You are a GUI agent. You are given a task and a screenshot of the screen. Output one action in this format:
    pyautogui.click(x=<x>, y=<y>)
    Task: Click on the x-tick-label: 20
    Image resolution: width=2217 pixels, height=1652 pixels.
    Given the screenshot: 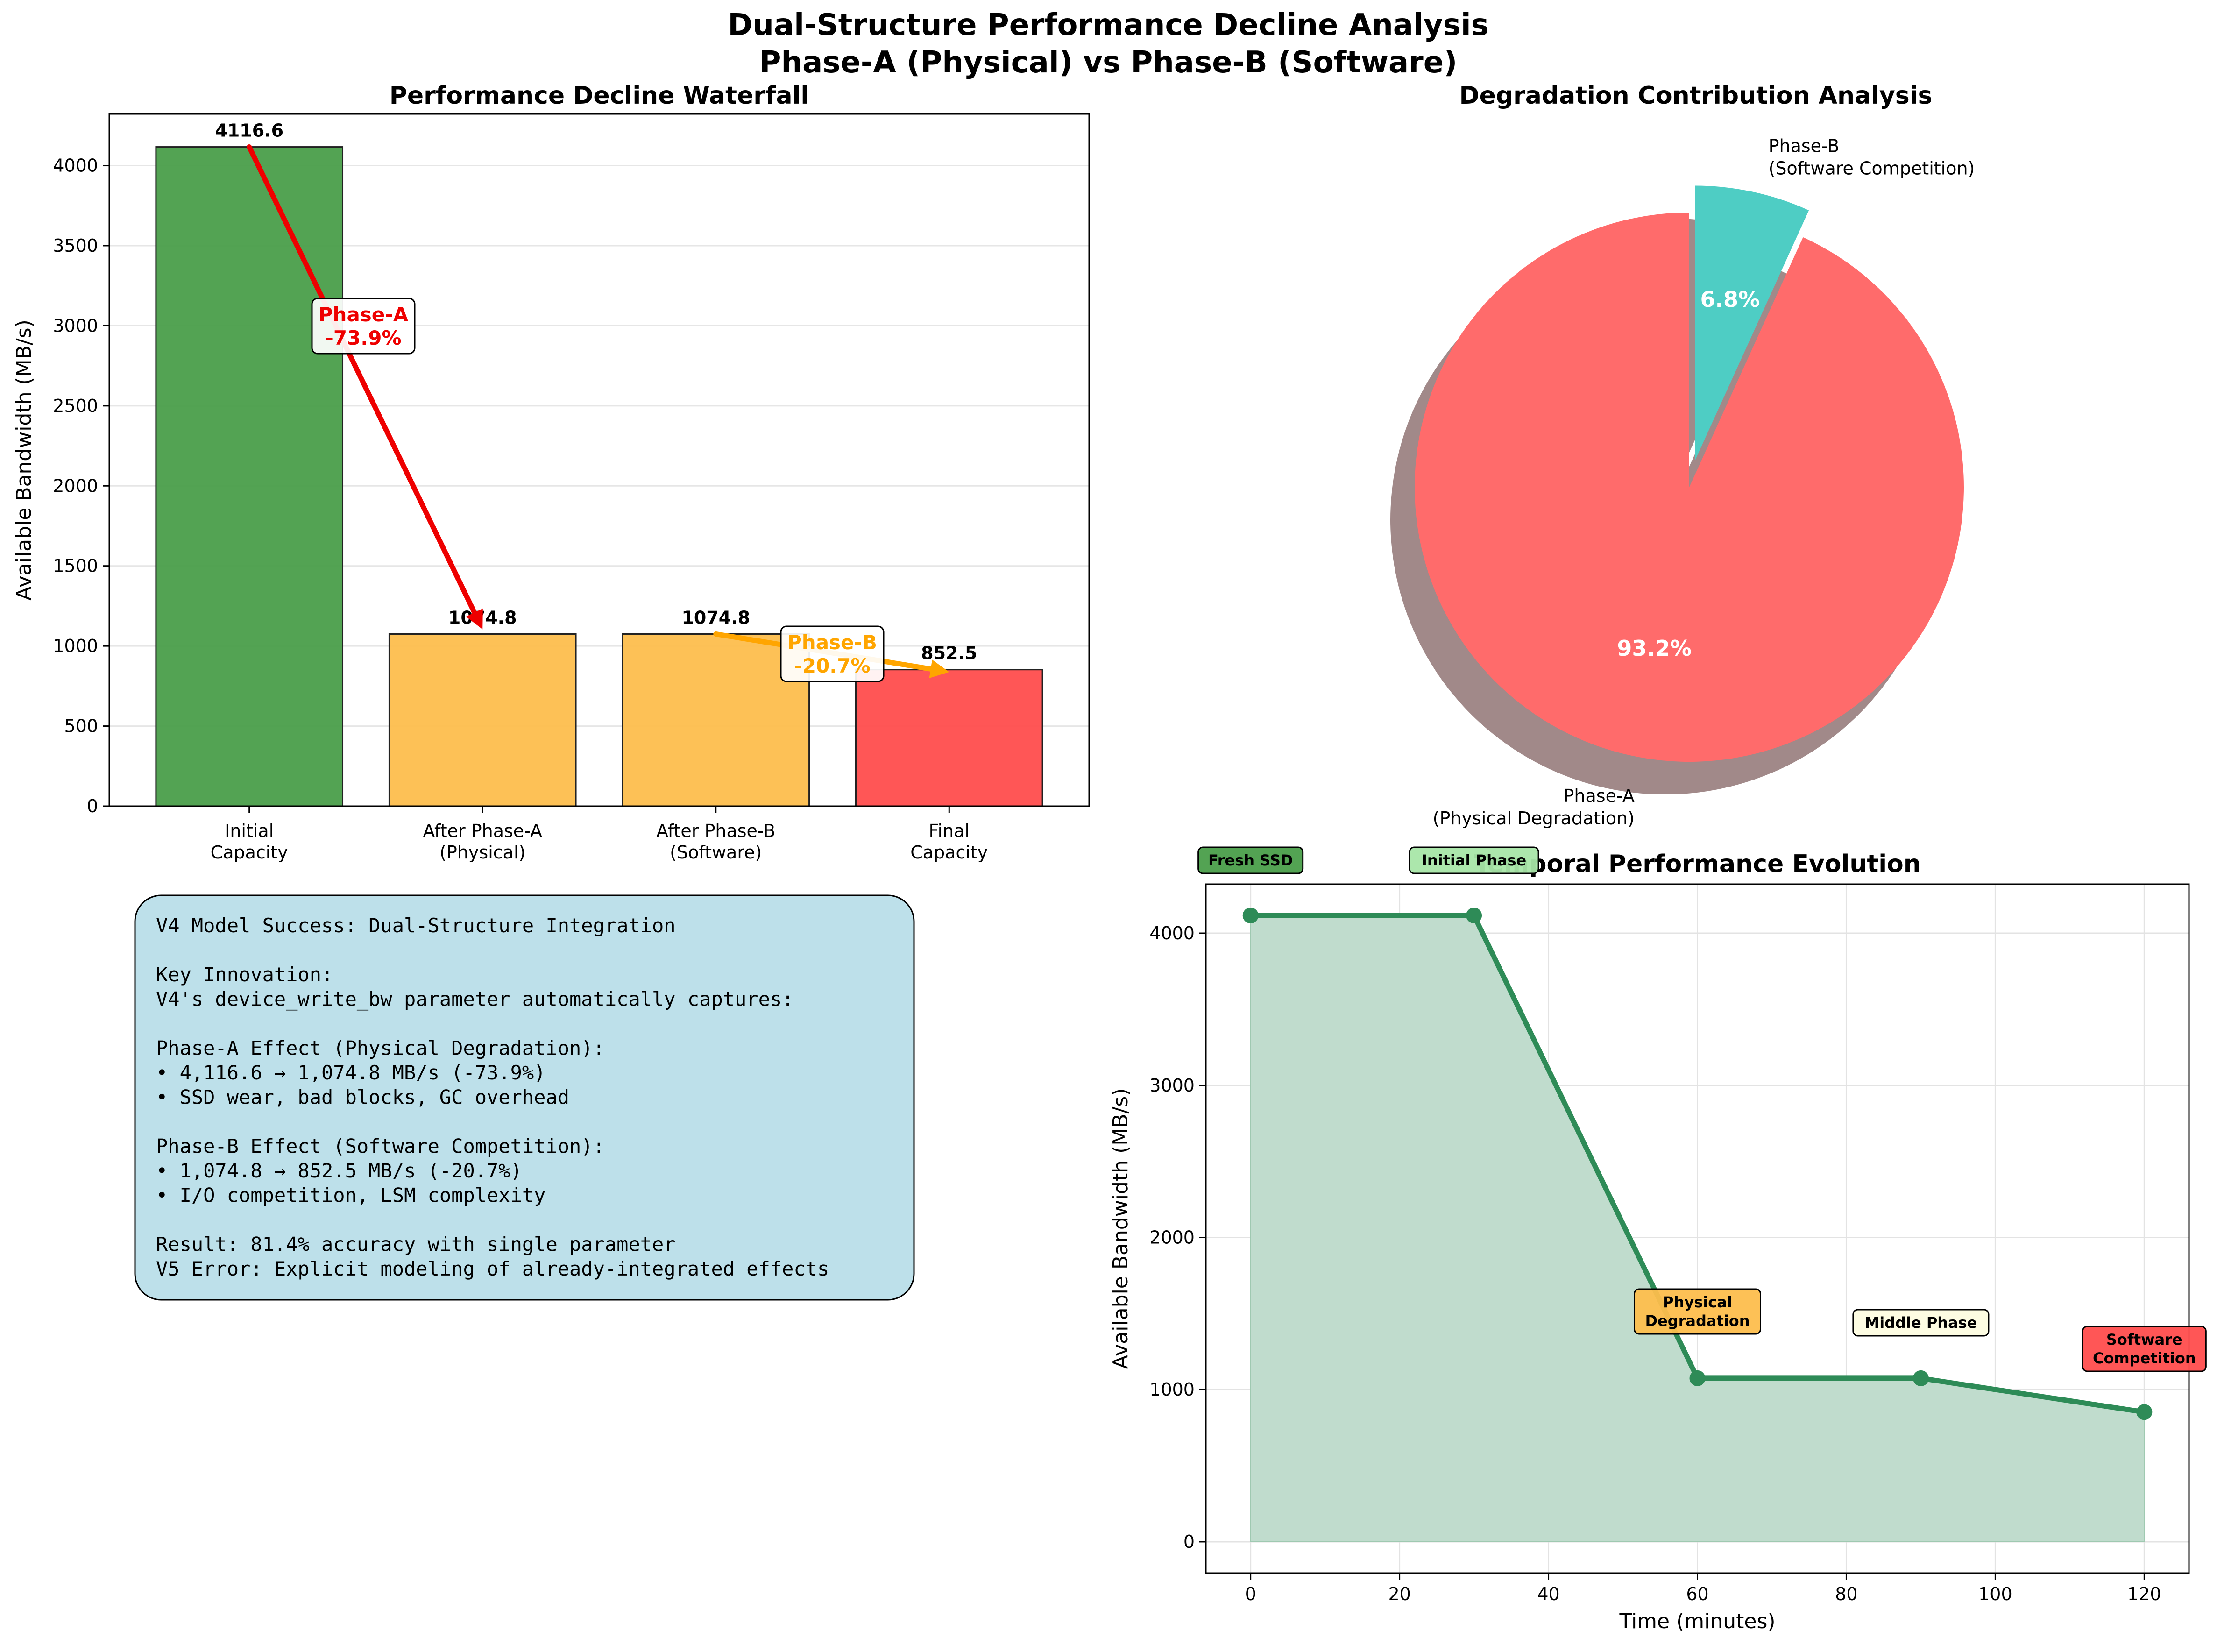 What is the action you would take?
    pyautogui.click(x=1399, y=1594)
    